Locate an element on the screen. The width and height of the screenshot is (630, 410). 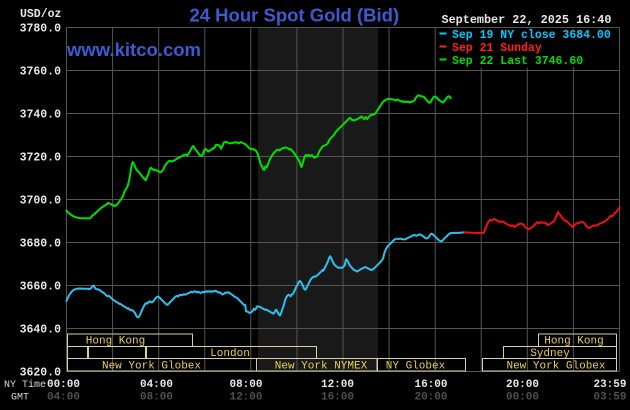
svg-text: New York NYMEX is located at coordinates (321, 367).